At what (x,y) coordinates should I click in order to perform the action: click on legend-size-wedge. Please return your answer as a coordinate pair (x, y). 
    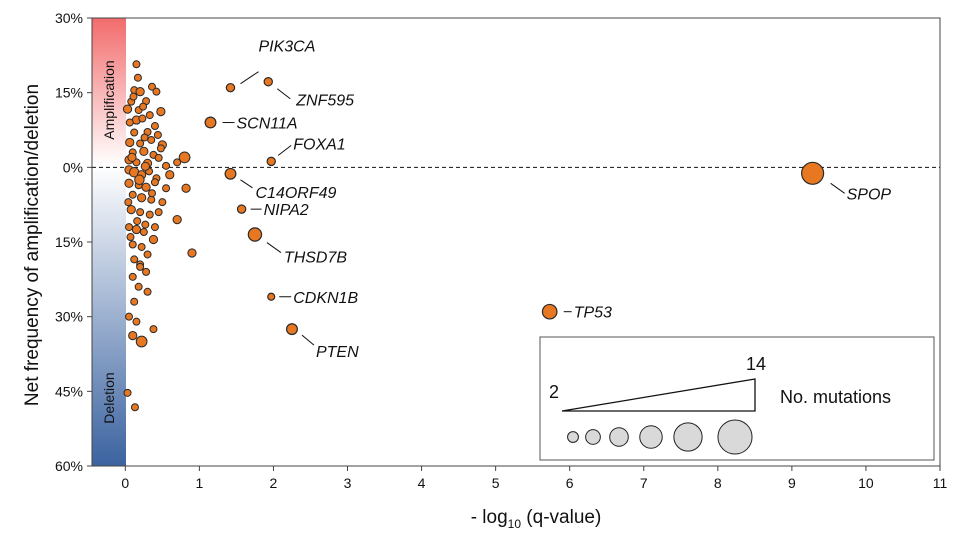
    Looking at the image, I should click on (658, 395).